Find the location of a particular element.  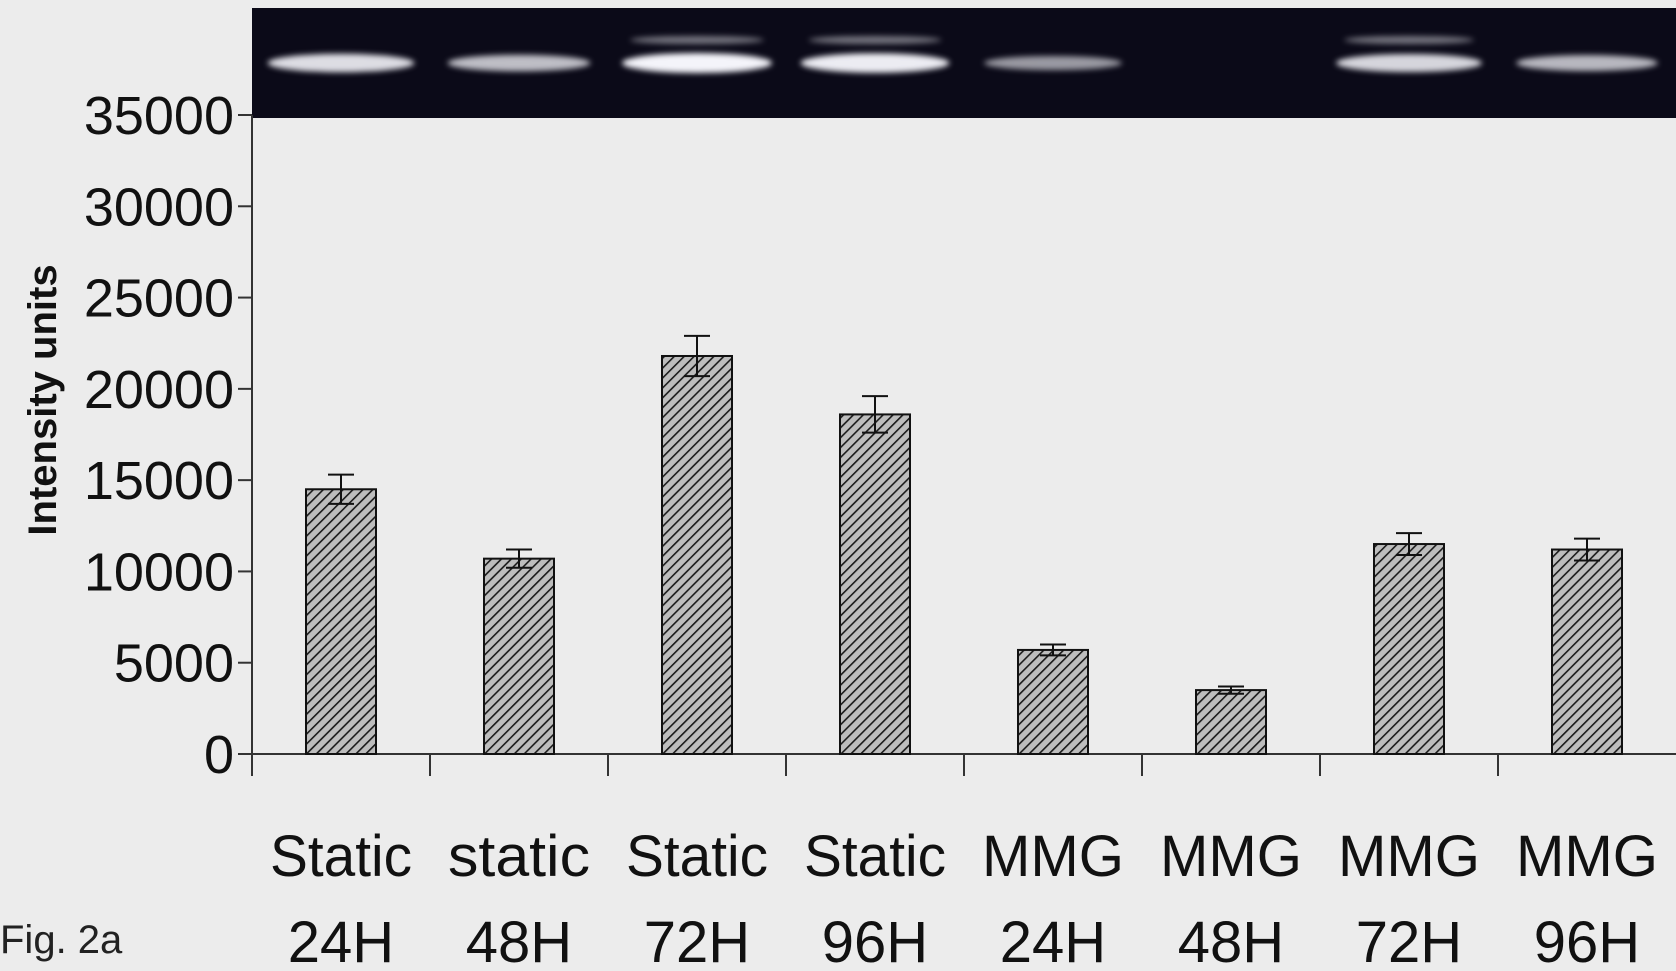

y-tick-label: 15000 is located at coordinates (159, 481).